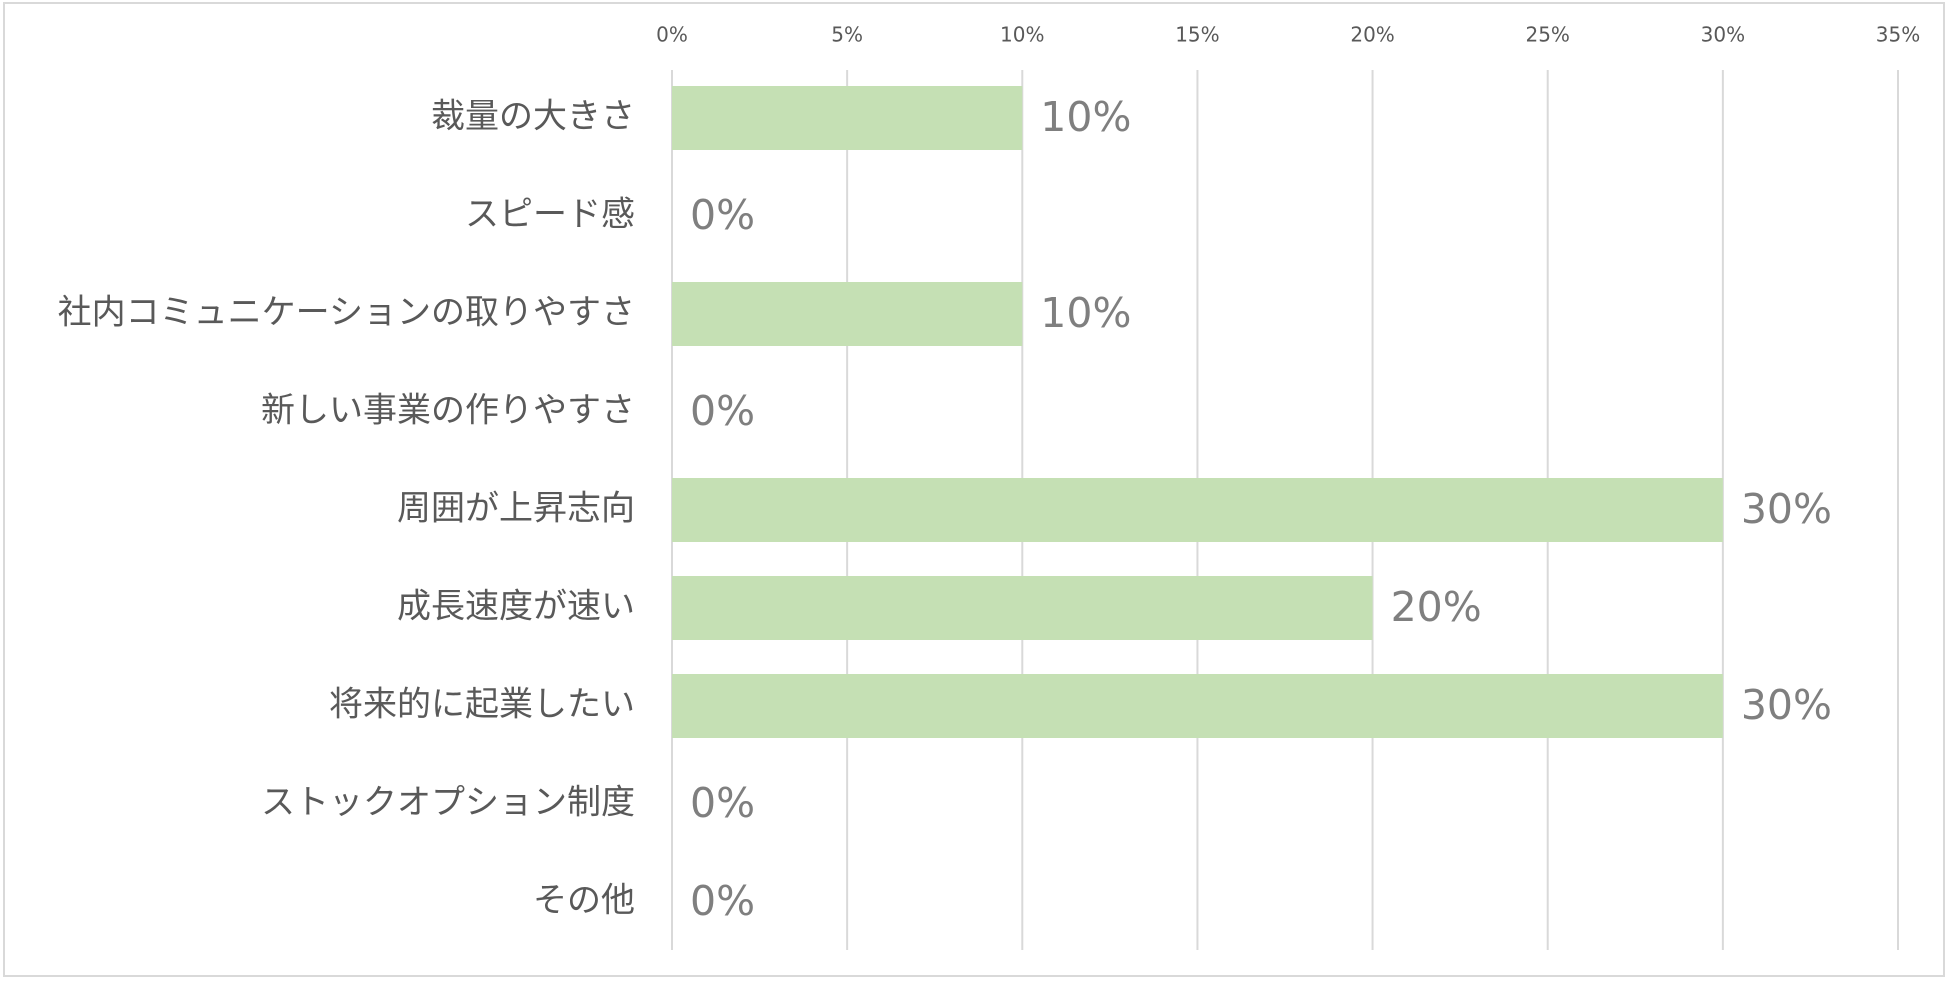 This screenshot has height=983, width=1950. What do you see at coordinates (1288, 35) in the screenshot?
I see `x-axis-ticks: 0% 5% 10% 15% 20% 25% 30% 35%` at bounding box center [1288, 35].